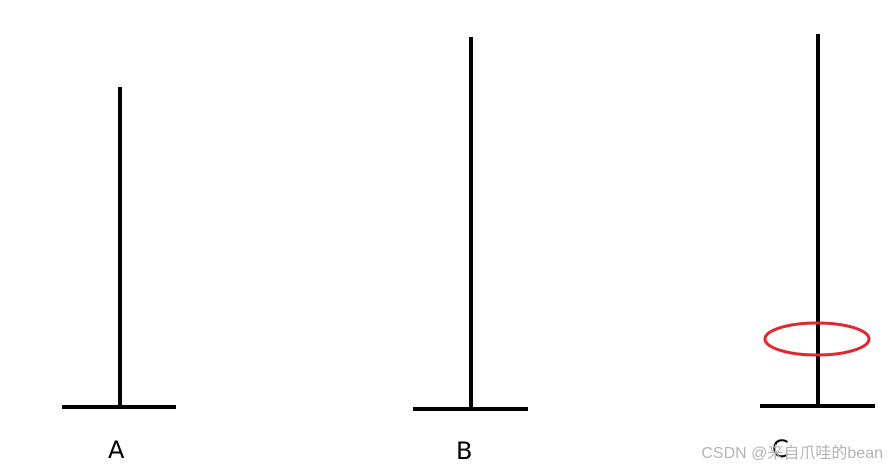  I want to click on ring-on-peg-c, so click(817, 339).